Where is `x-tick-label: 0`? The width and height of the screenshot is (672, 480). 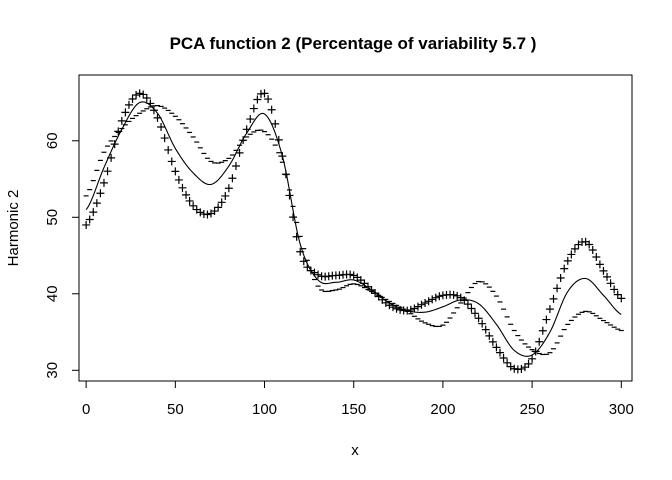
x-tick-label: 0 is located at coordinates (86, 409).